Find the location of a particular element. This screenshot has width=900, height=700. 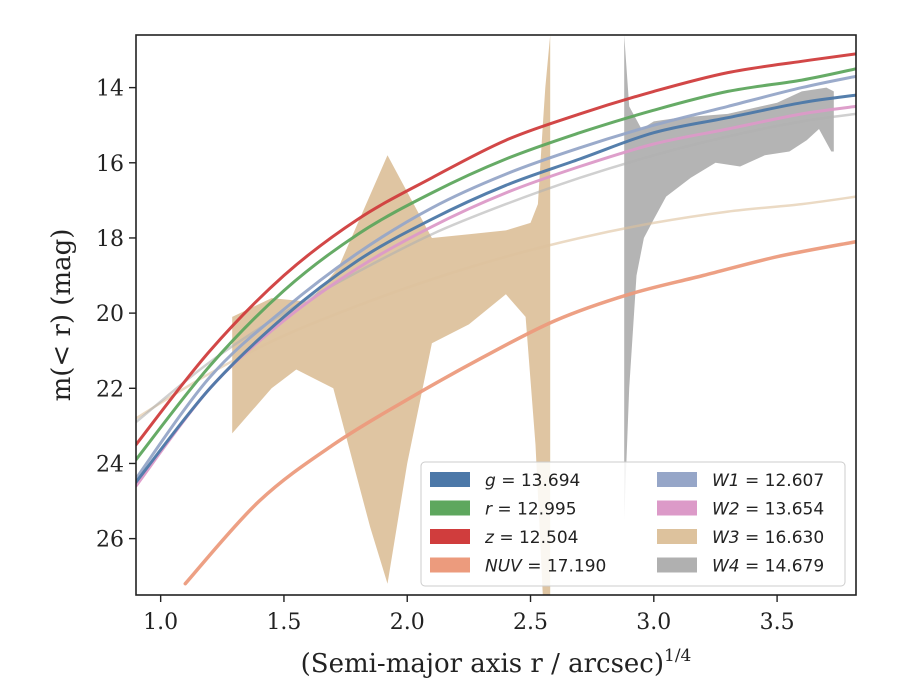

x-tick-label: 2.0 is located at coordinates (407, 622).